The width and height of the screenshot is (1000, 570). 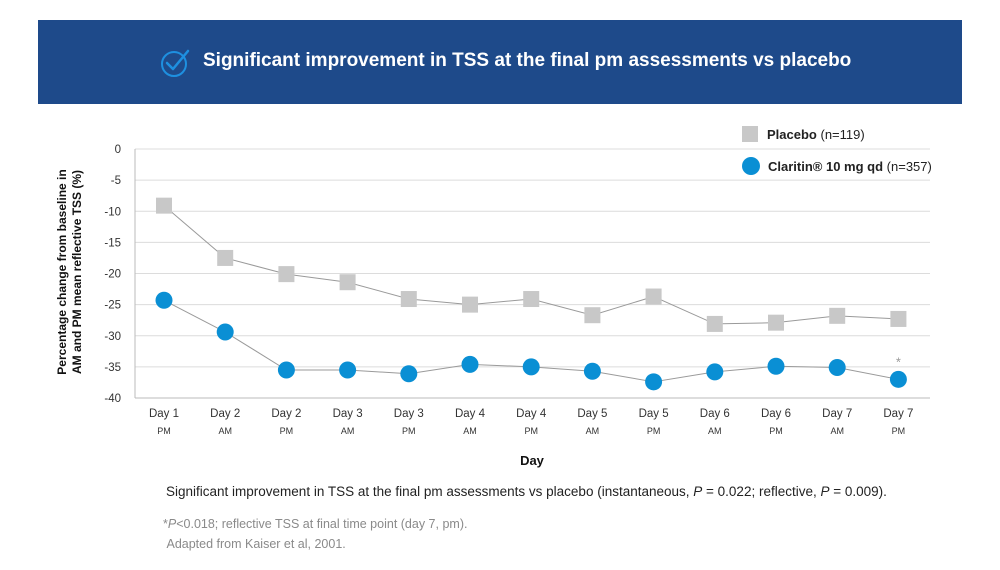 What do you see at coordinates (112, 368) in the screenshot?
I see `y-tick-label: -35` at bounding box center [112, 368].